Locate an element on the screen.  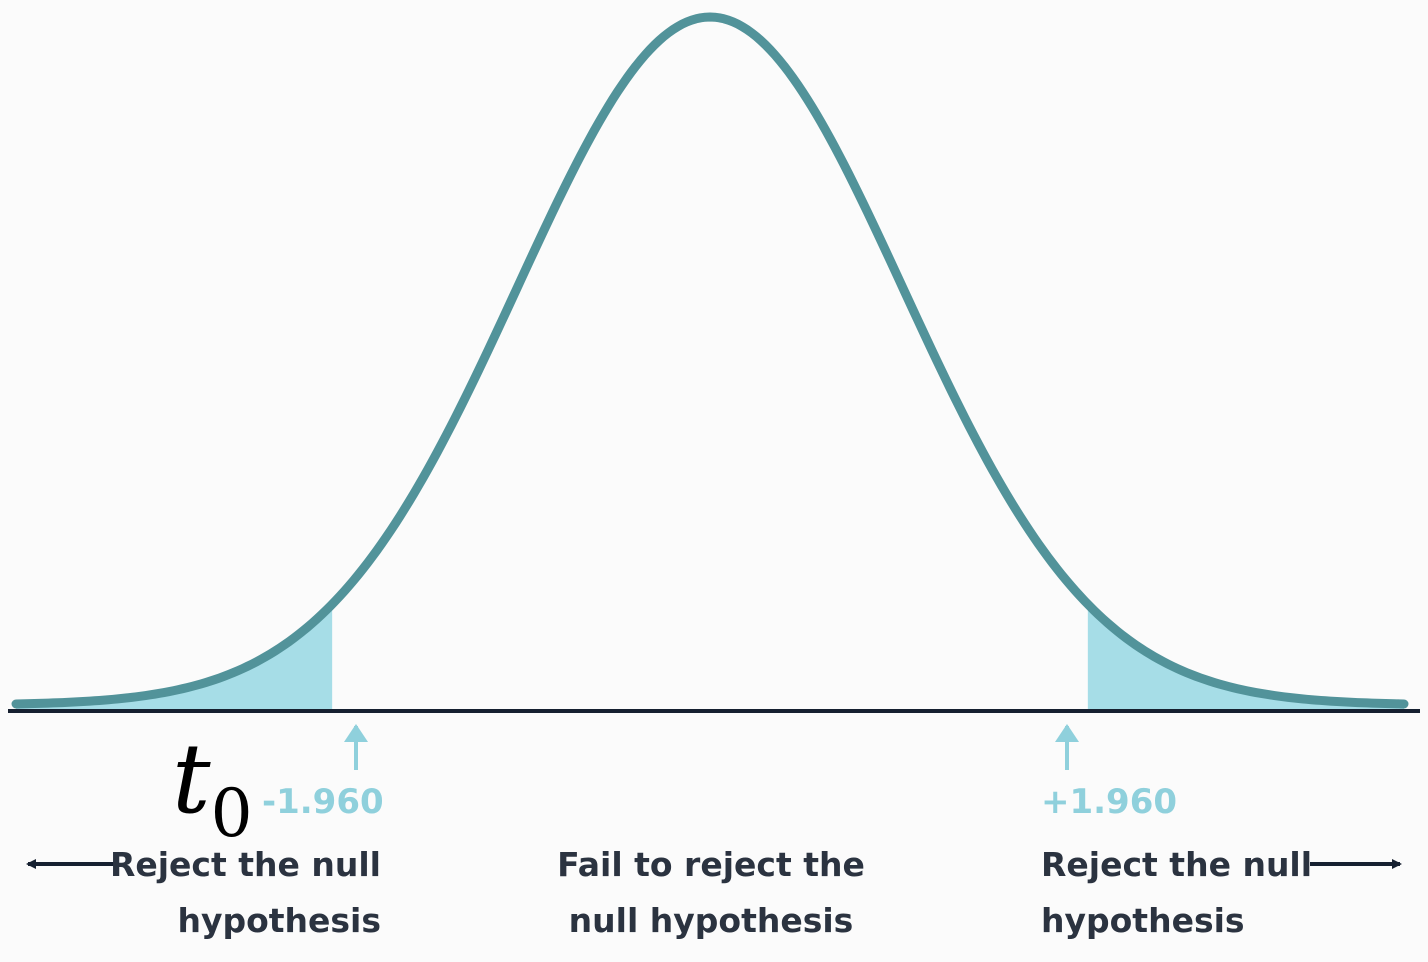
region-center-line2: null hypothesis is located at coordinates (711, 920).